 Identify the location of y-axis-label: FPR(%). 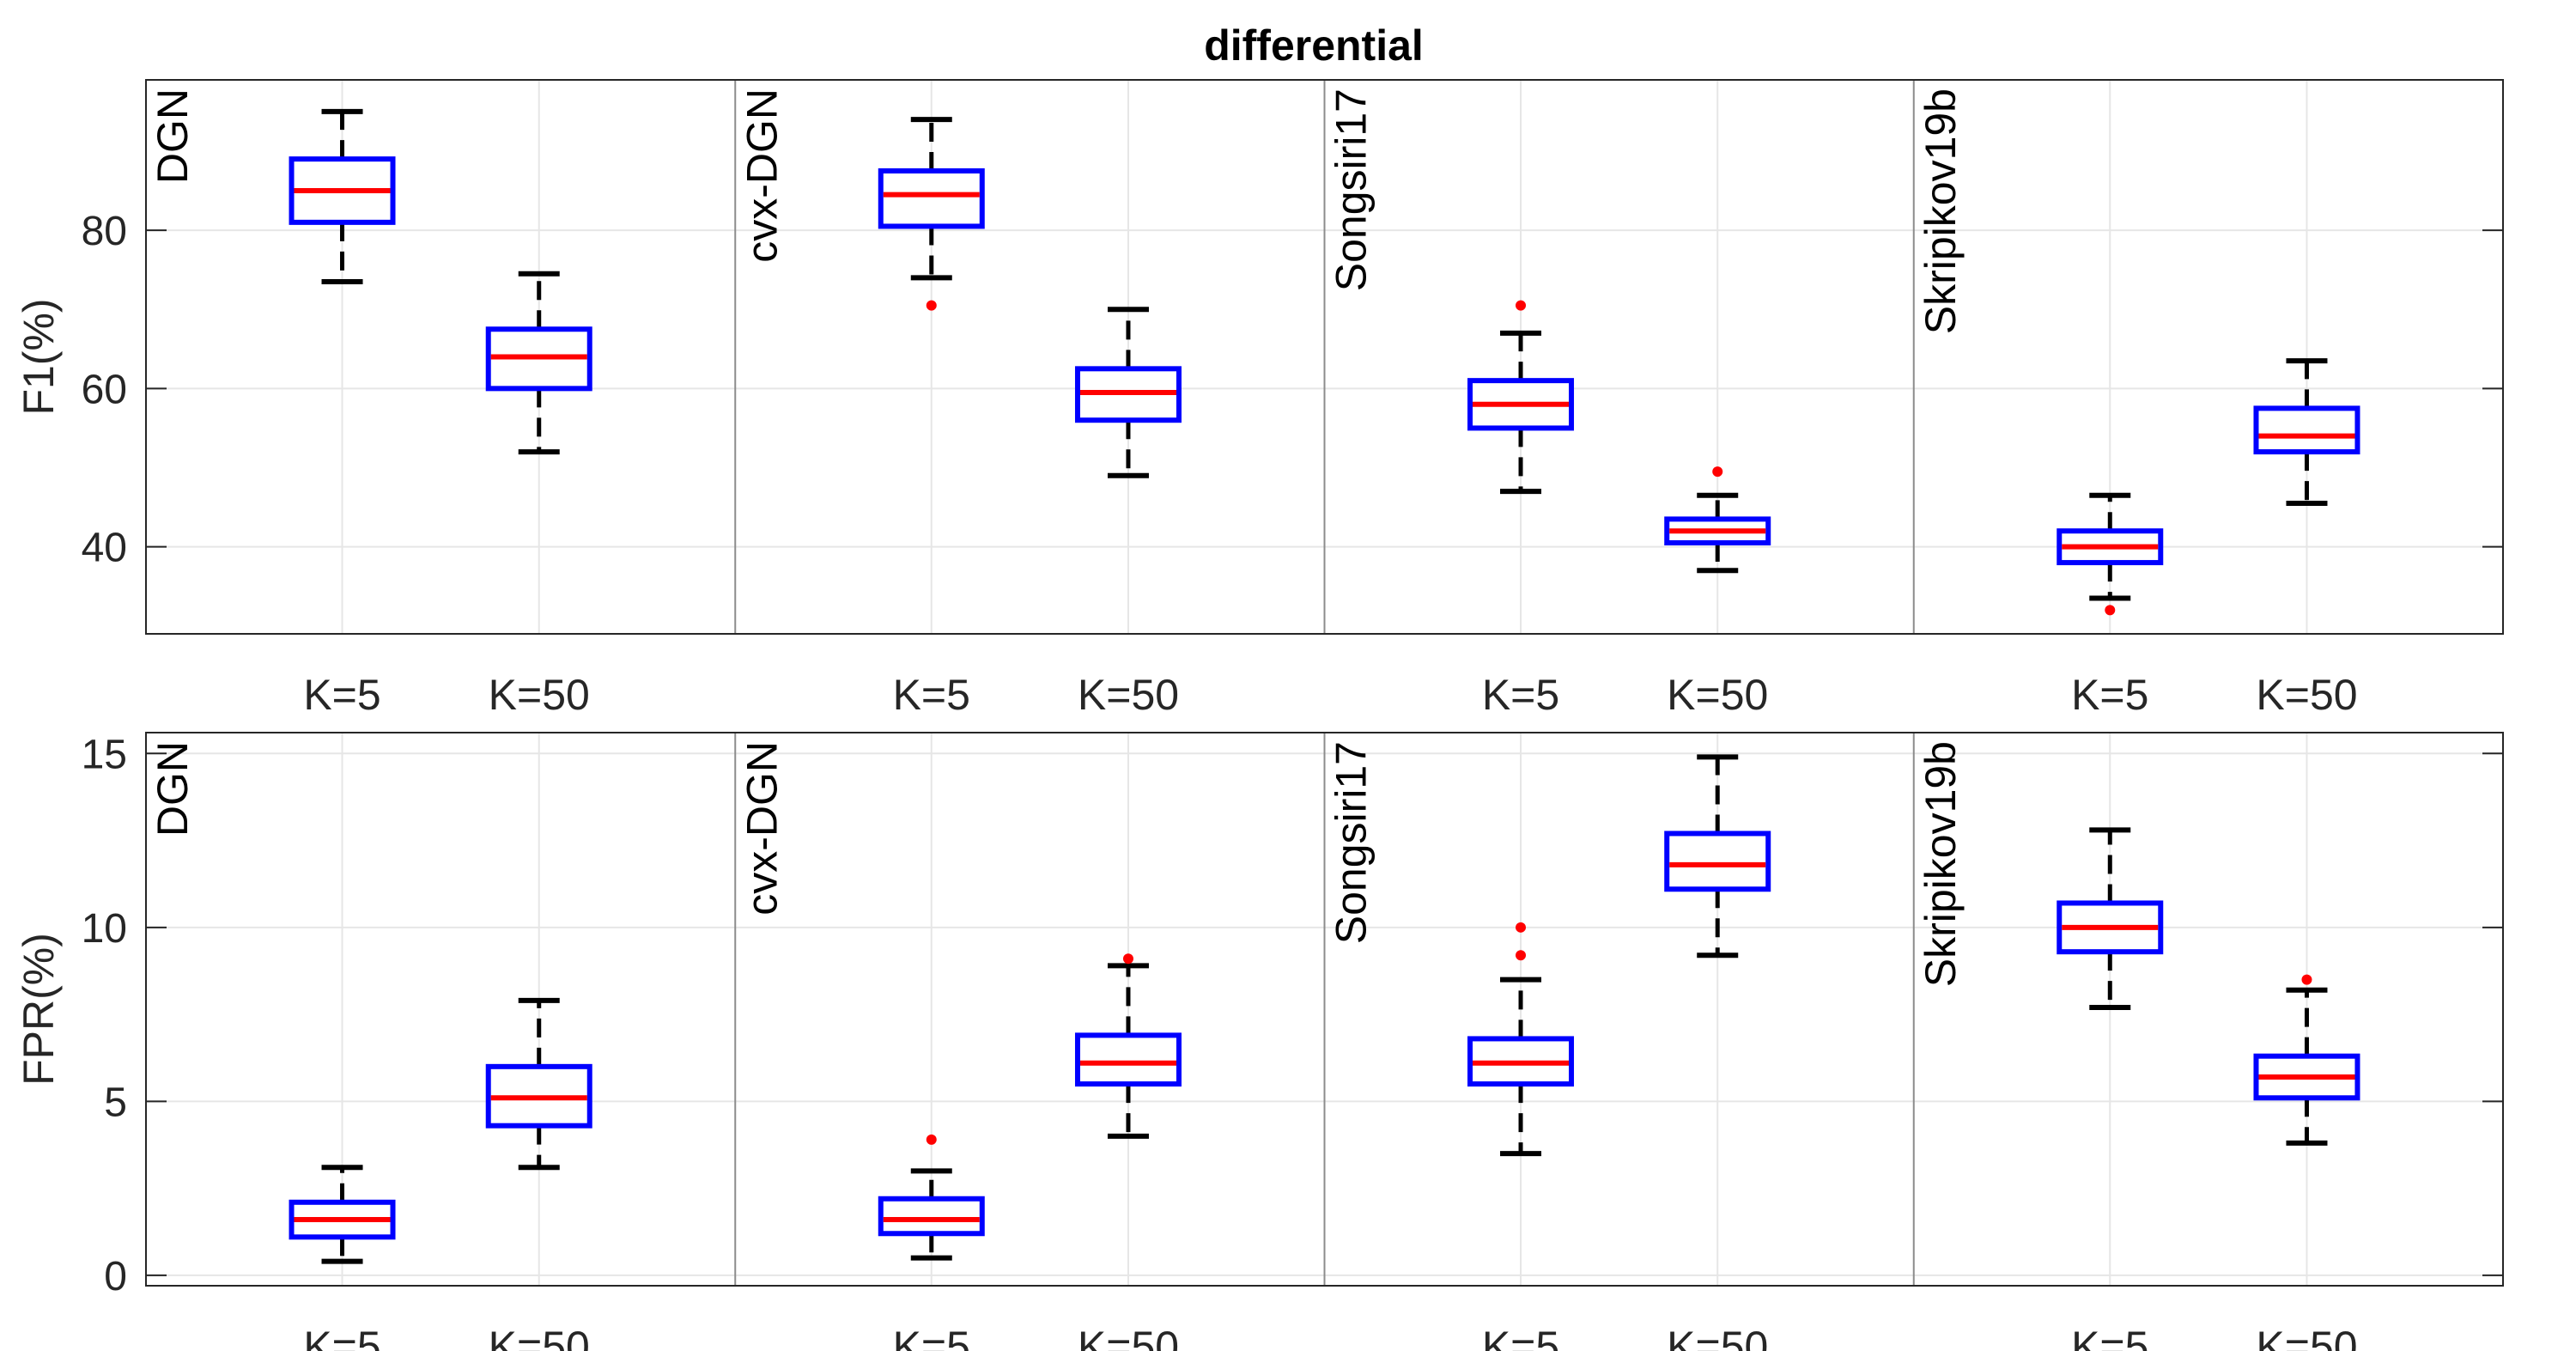
(39, 1009).